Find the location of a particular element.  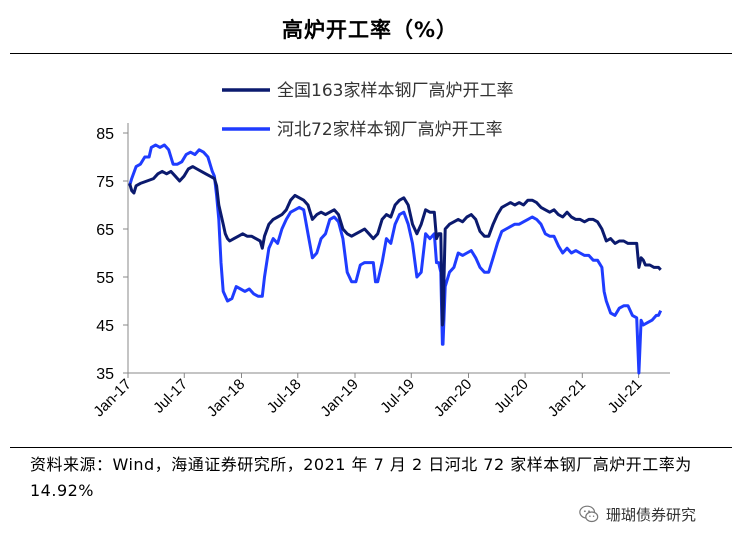

y-tick-label: 65 is located at coordinates (105, 230).